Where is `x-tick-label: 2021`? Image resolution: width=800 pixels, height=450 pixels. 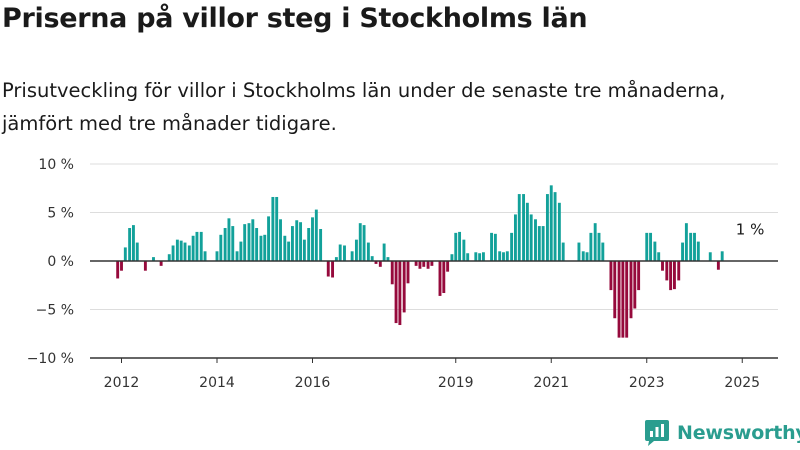
x-tick-label: 2021 is located at coordinates (551, 383).